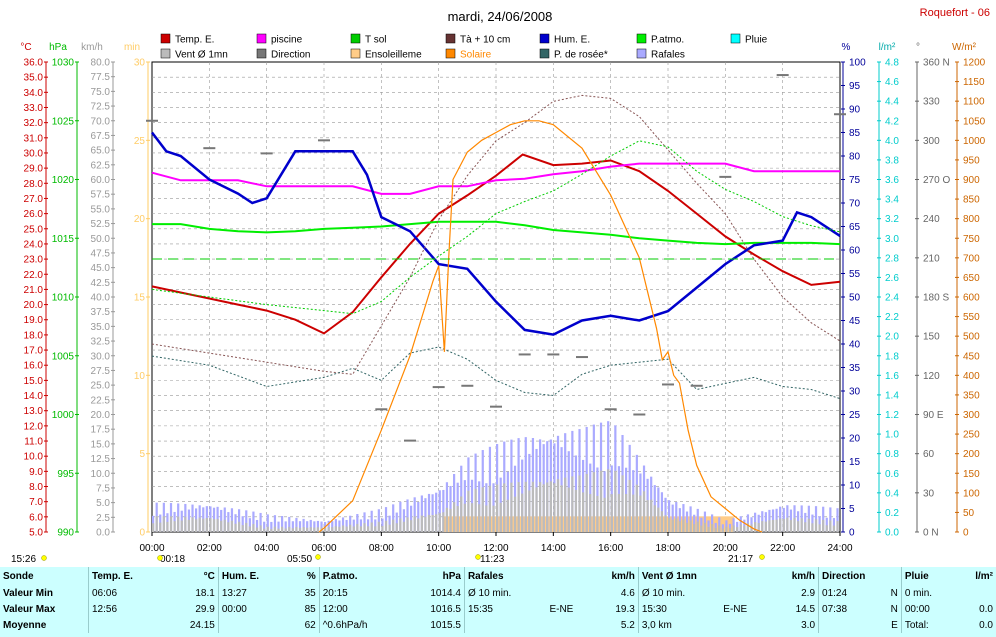 The image size is (996, 637). I want to click on rain-tick-label: 1.2, so click(892, 415).